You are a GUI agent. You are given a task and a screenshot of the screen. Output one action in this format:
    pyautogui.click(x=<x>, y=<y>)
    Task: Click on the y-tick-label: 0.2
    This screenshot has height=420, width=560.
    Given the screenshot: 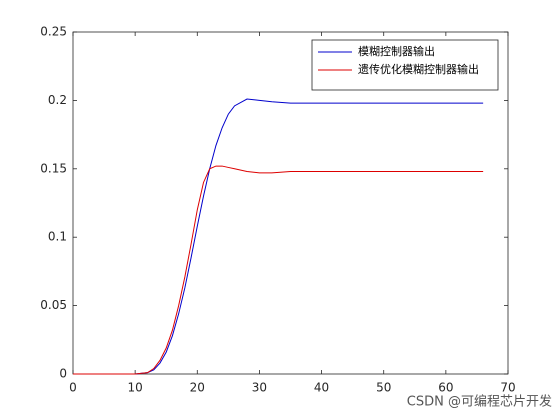 What is the action you would take?
    pyautogui.click(x=57, y=100)
    